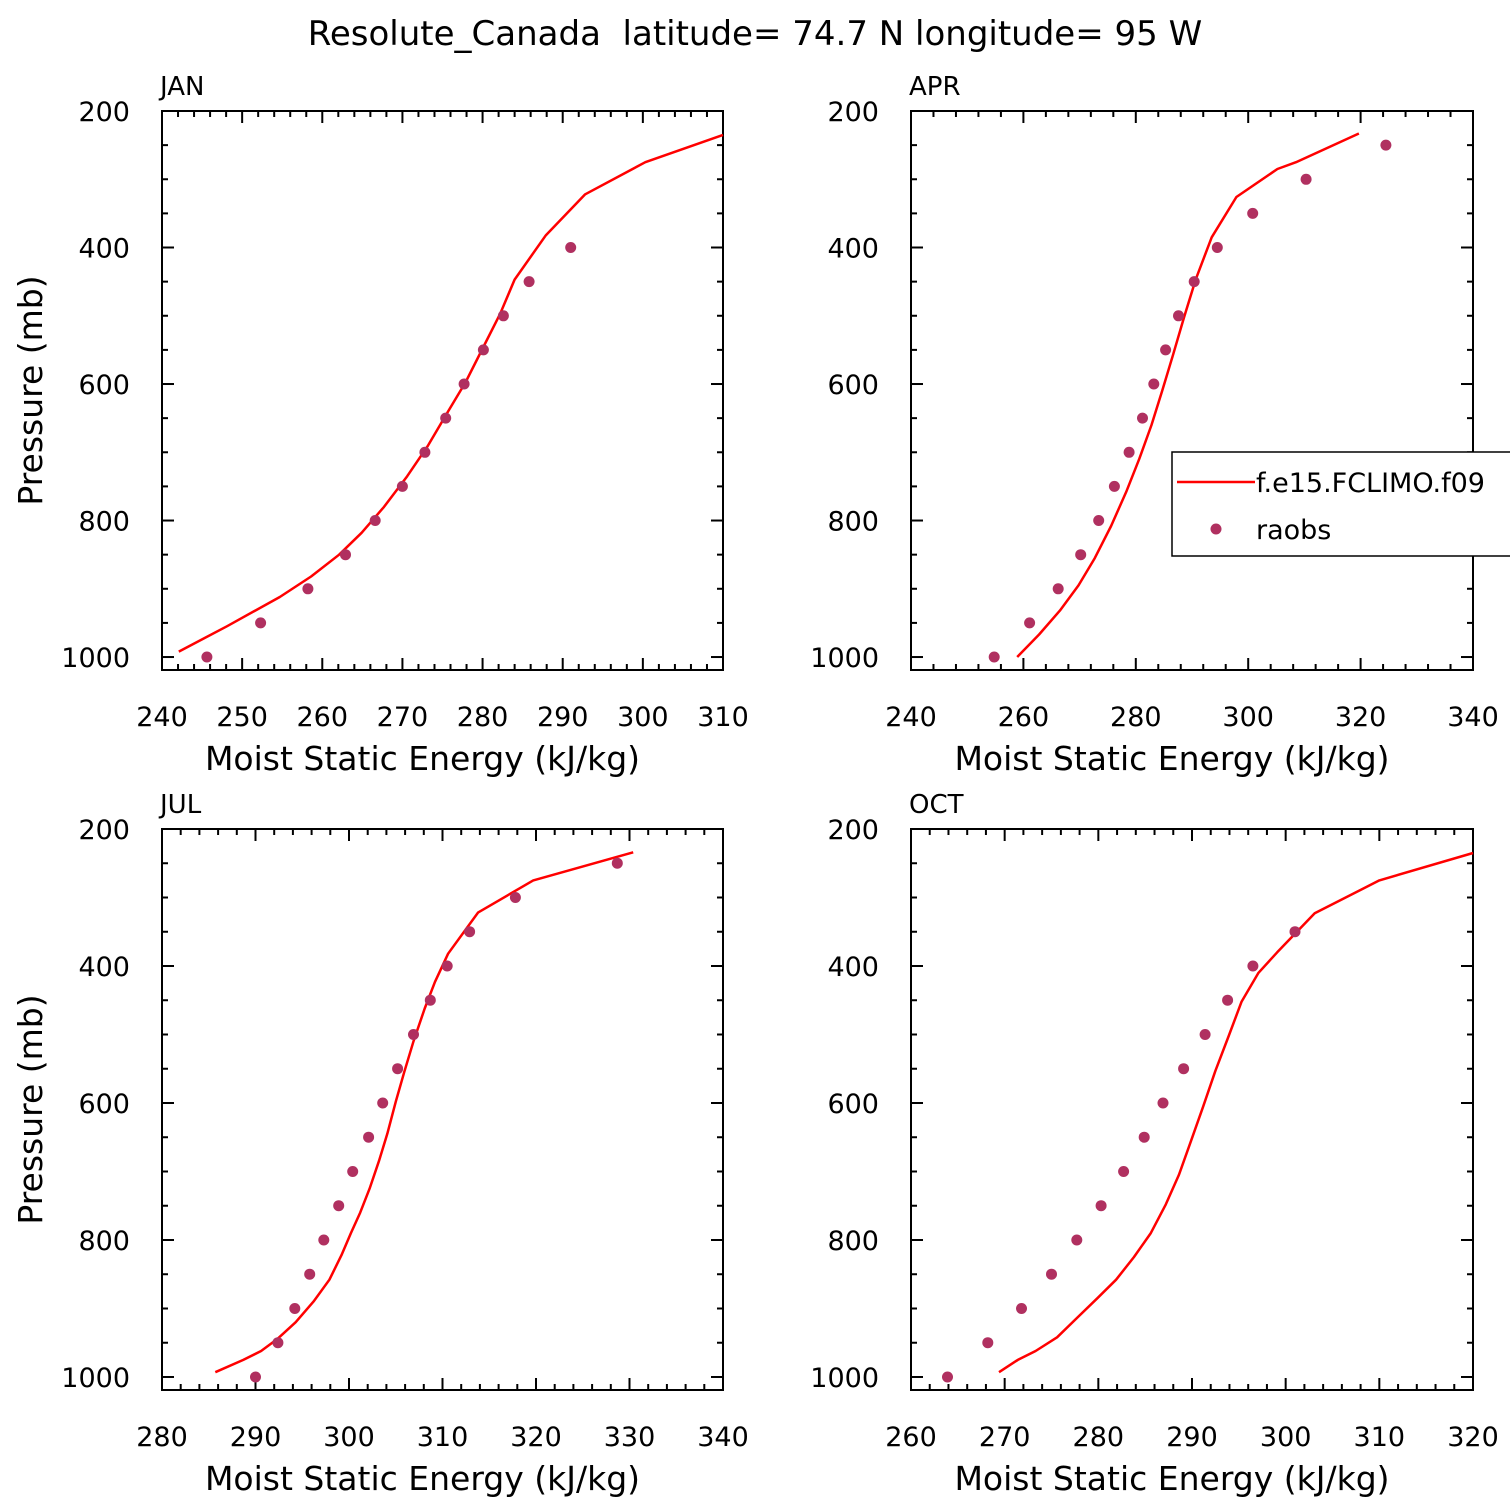 This screenshot has height=1510, width=1510. I want to click on x-tick-label: 250, so click(242, 717).